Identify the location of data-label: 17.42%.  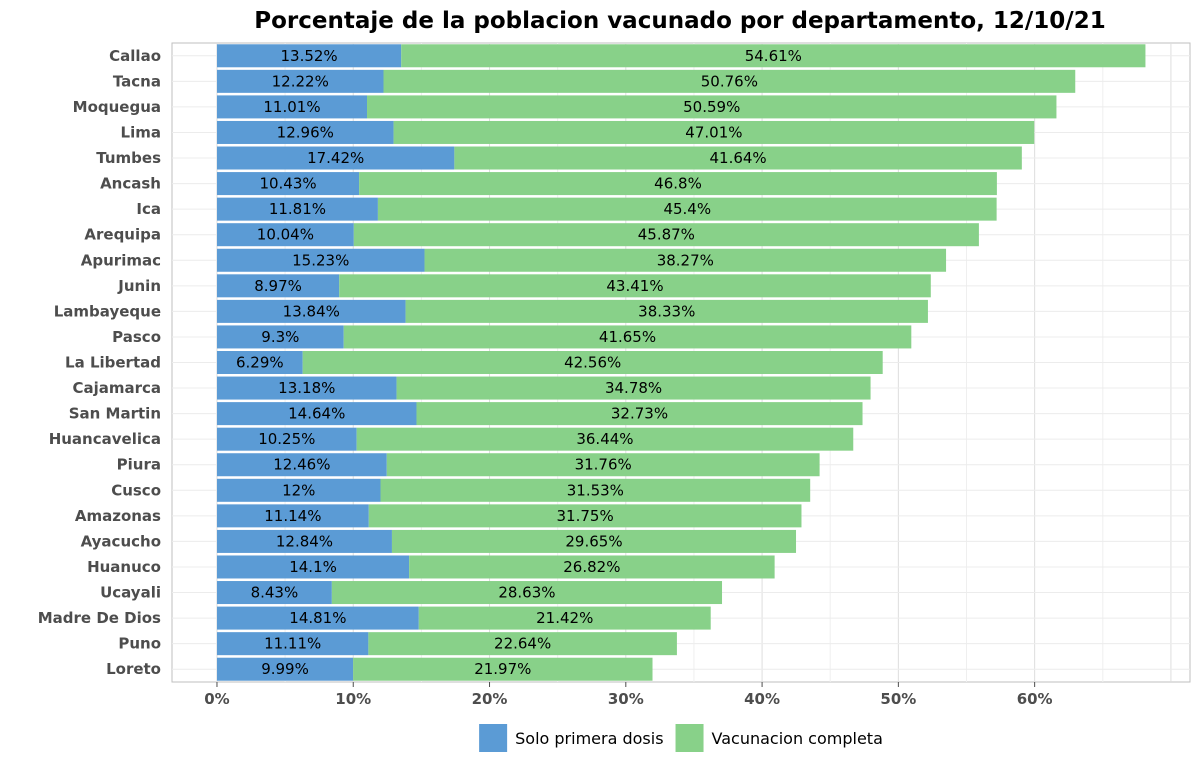
(335, 158).